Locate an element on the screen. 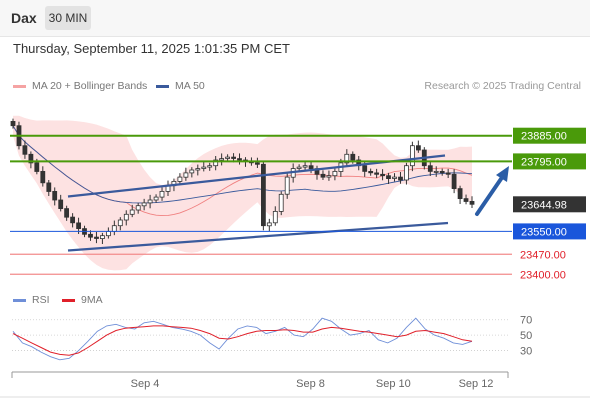 Image resolution: width=590 pixels, height=400 pixels. rsi-swatch is located at coordinates (19, 300).